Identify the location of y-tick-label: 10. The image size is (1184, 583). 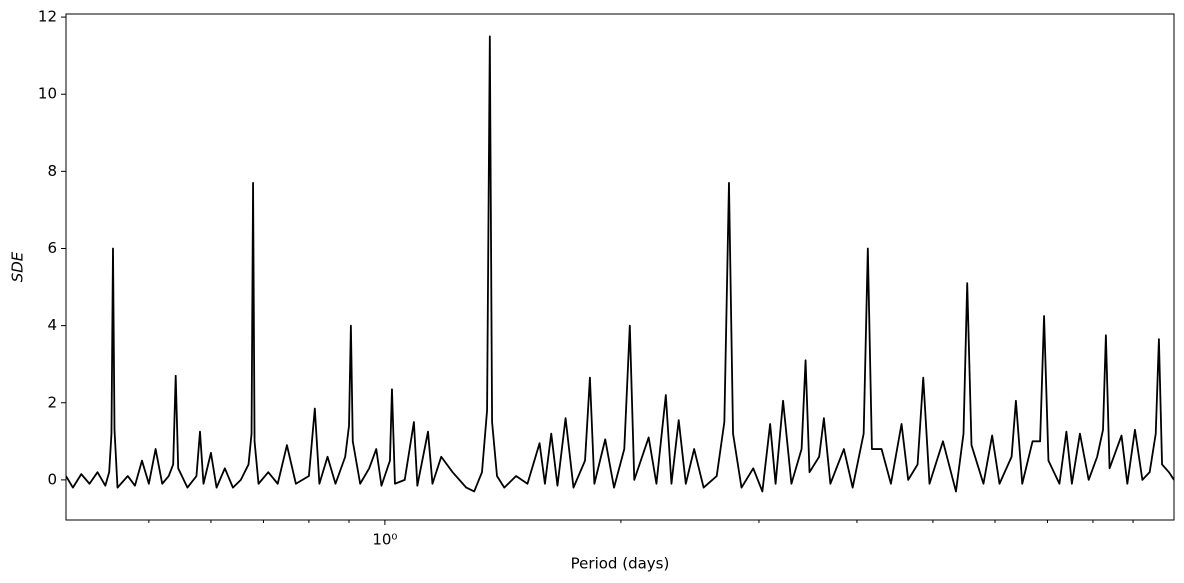
(47, 94).